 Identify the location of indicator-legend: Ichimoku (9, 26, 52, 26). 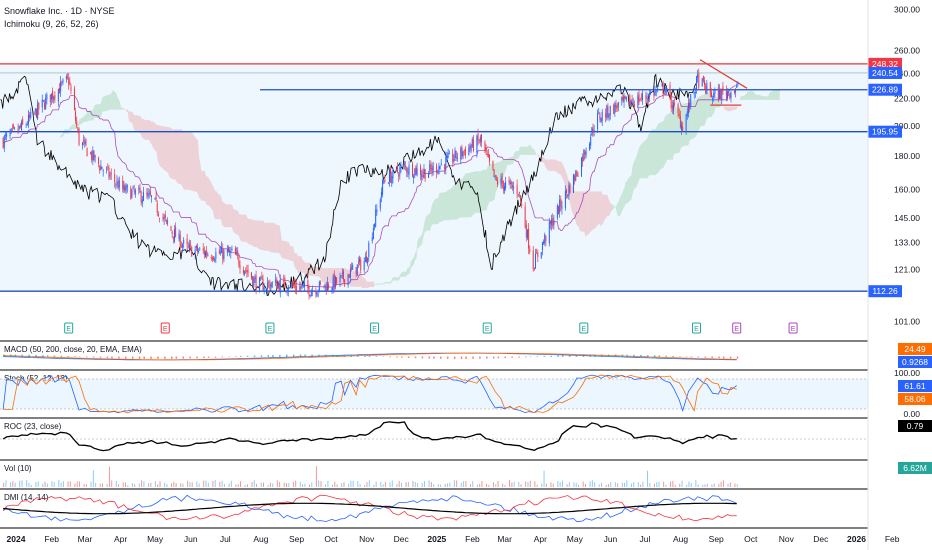
(51, 24).